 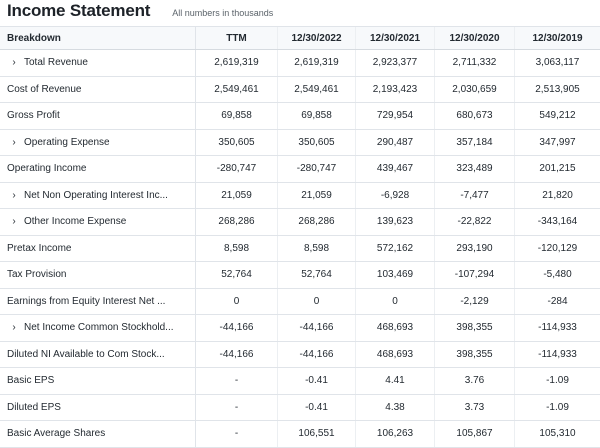 What do you see at coordinates (44, 89) in the screenshot?
I see `row-label-text: Cost of Revenue` at bounding box center [44, 89].